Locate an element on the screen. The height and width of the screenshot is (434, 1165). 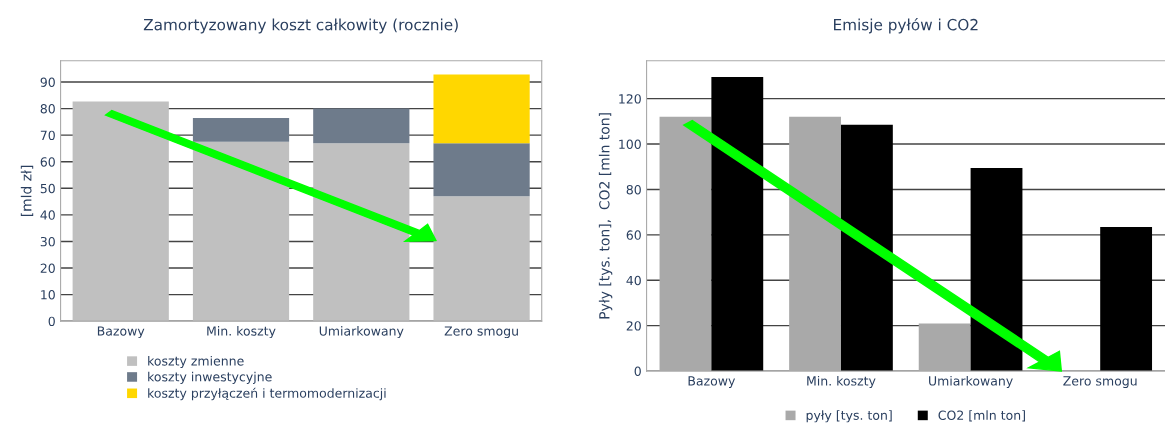
chart-title: Zamortyzowany koszt całkowity (rocznie) is located at coordinates (300, 26).